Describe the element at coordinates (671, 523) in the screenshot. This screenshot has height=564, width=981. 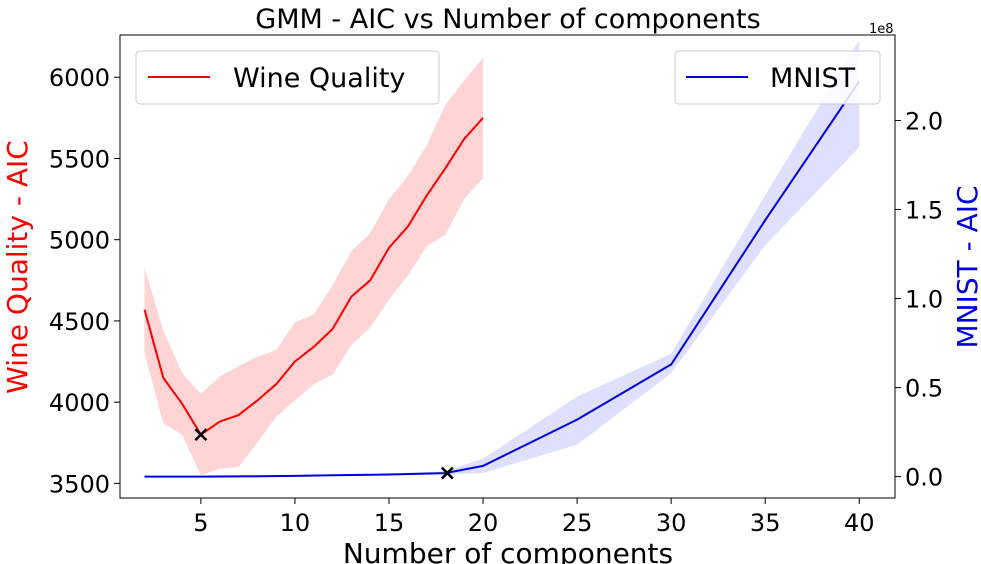
I see `x-tick-label: 30` at that location.